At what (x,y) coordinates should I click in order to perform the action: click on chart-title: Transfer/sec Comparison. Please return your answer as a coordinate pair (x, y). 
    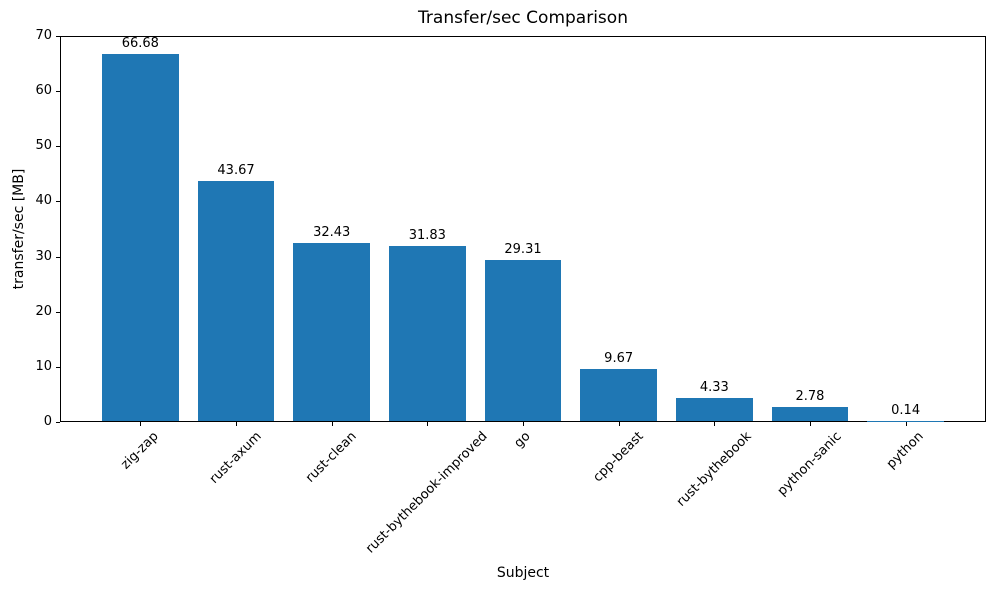
    Looking at the image, I should click on (523, 18).